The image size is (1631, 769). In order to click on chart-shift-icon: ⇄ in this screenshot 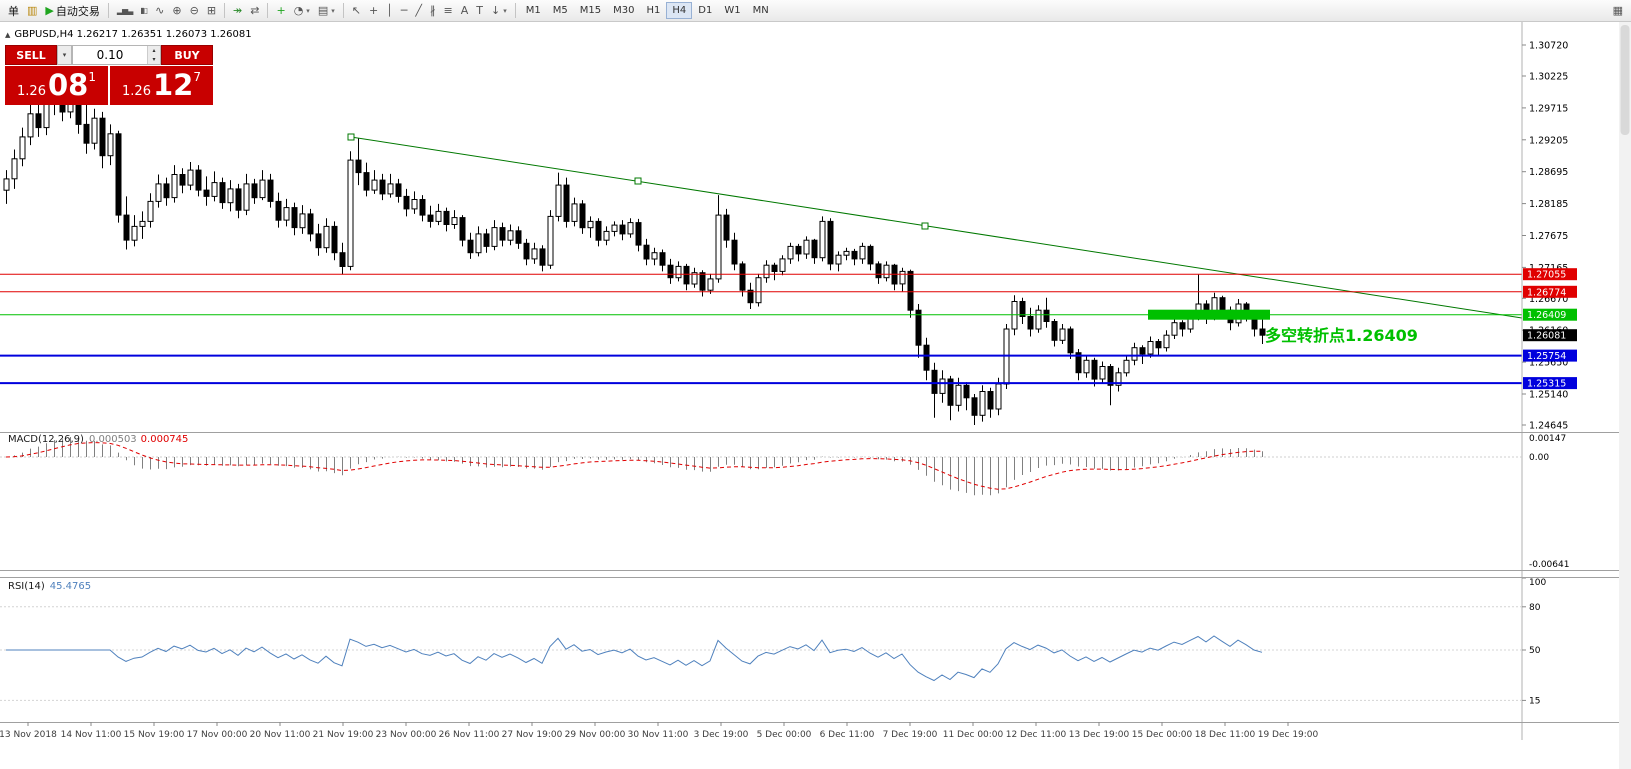, I will do `click(255, 10)`.